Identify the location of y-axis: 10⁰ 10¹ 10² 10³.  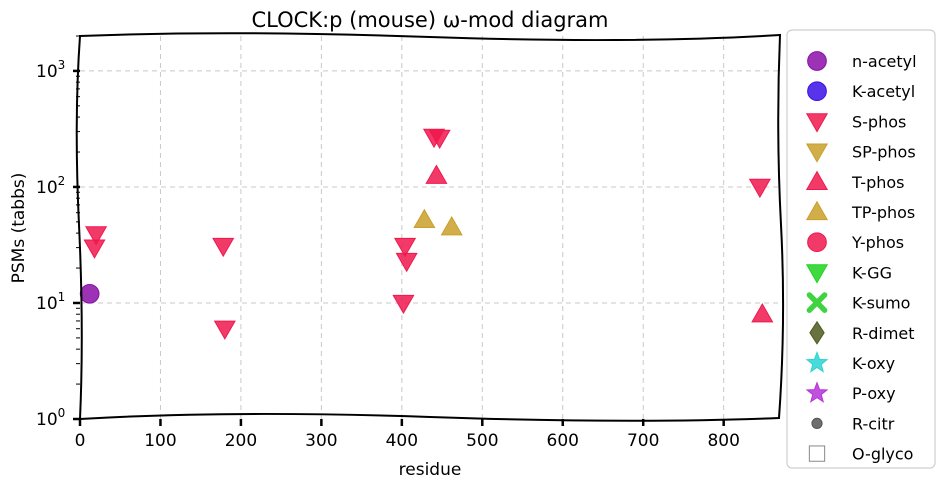
(58, 232).